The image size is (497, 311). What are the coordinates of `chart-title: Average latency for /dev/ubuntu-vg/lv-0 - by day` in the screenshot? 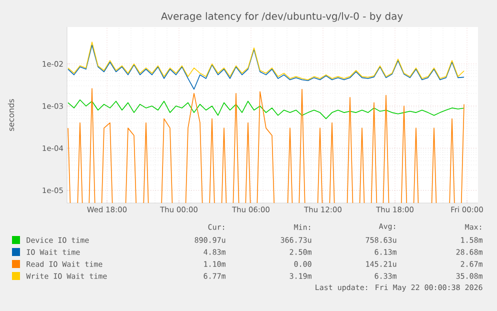 It's located at (282, 17).